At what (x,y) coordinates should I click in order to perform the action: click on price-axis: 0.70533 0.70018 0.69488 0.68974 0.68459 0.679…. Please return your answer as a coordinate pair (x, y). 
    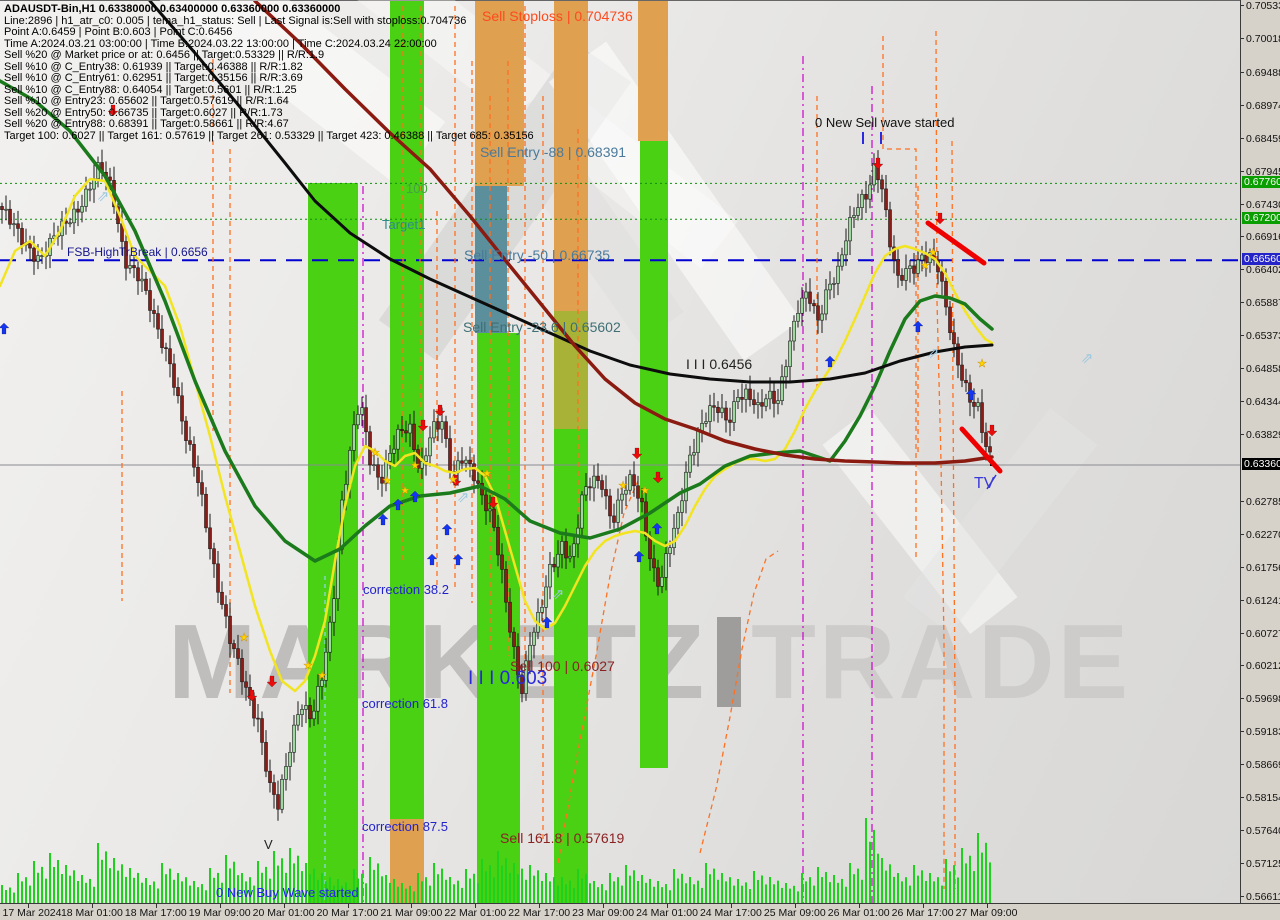
    Looking at the image, I should click on (1260, 451).